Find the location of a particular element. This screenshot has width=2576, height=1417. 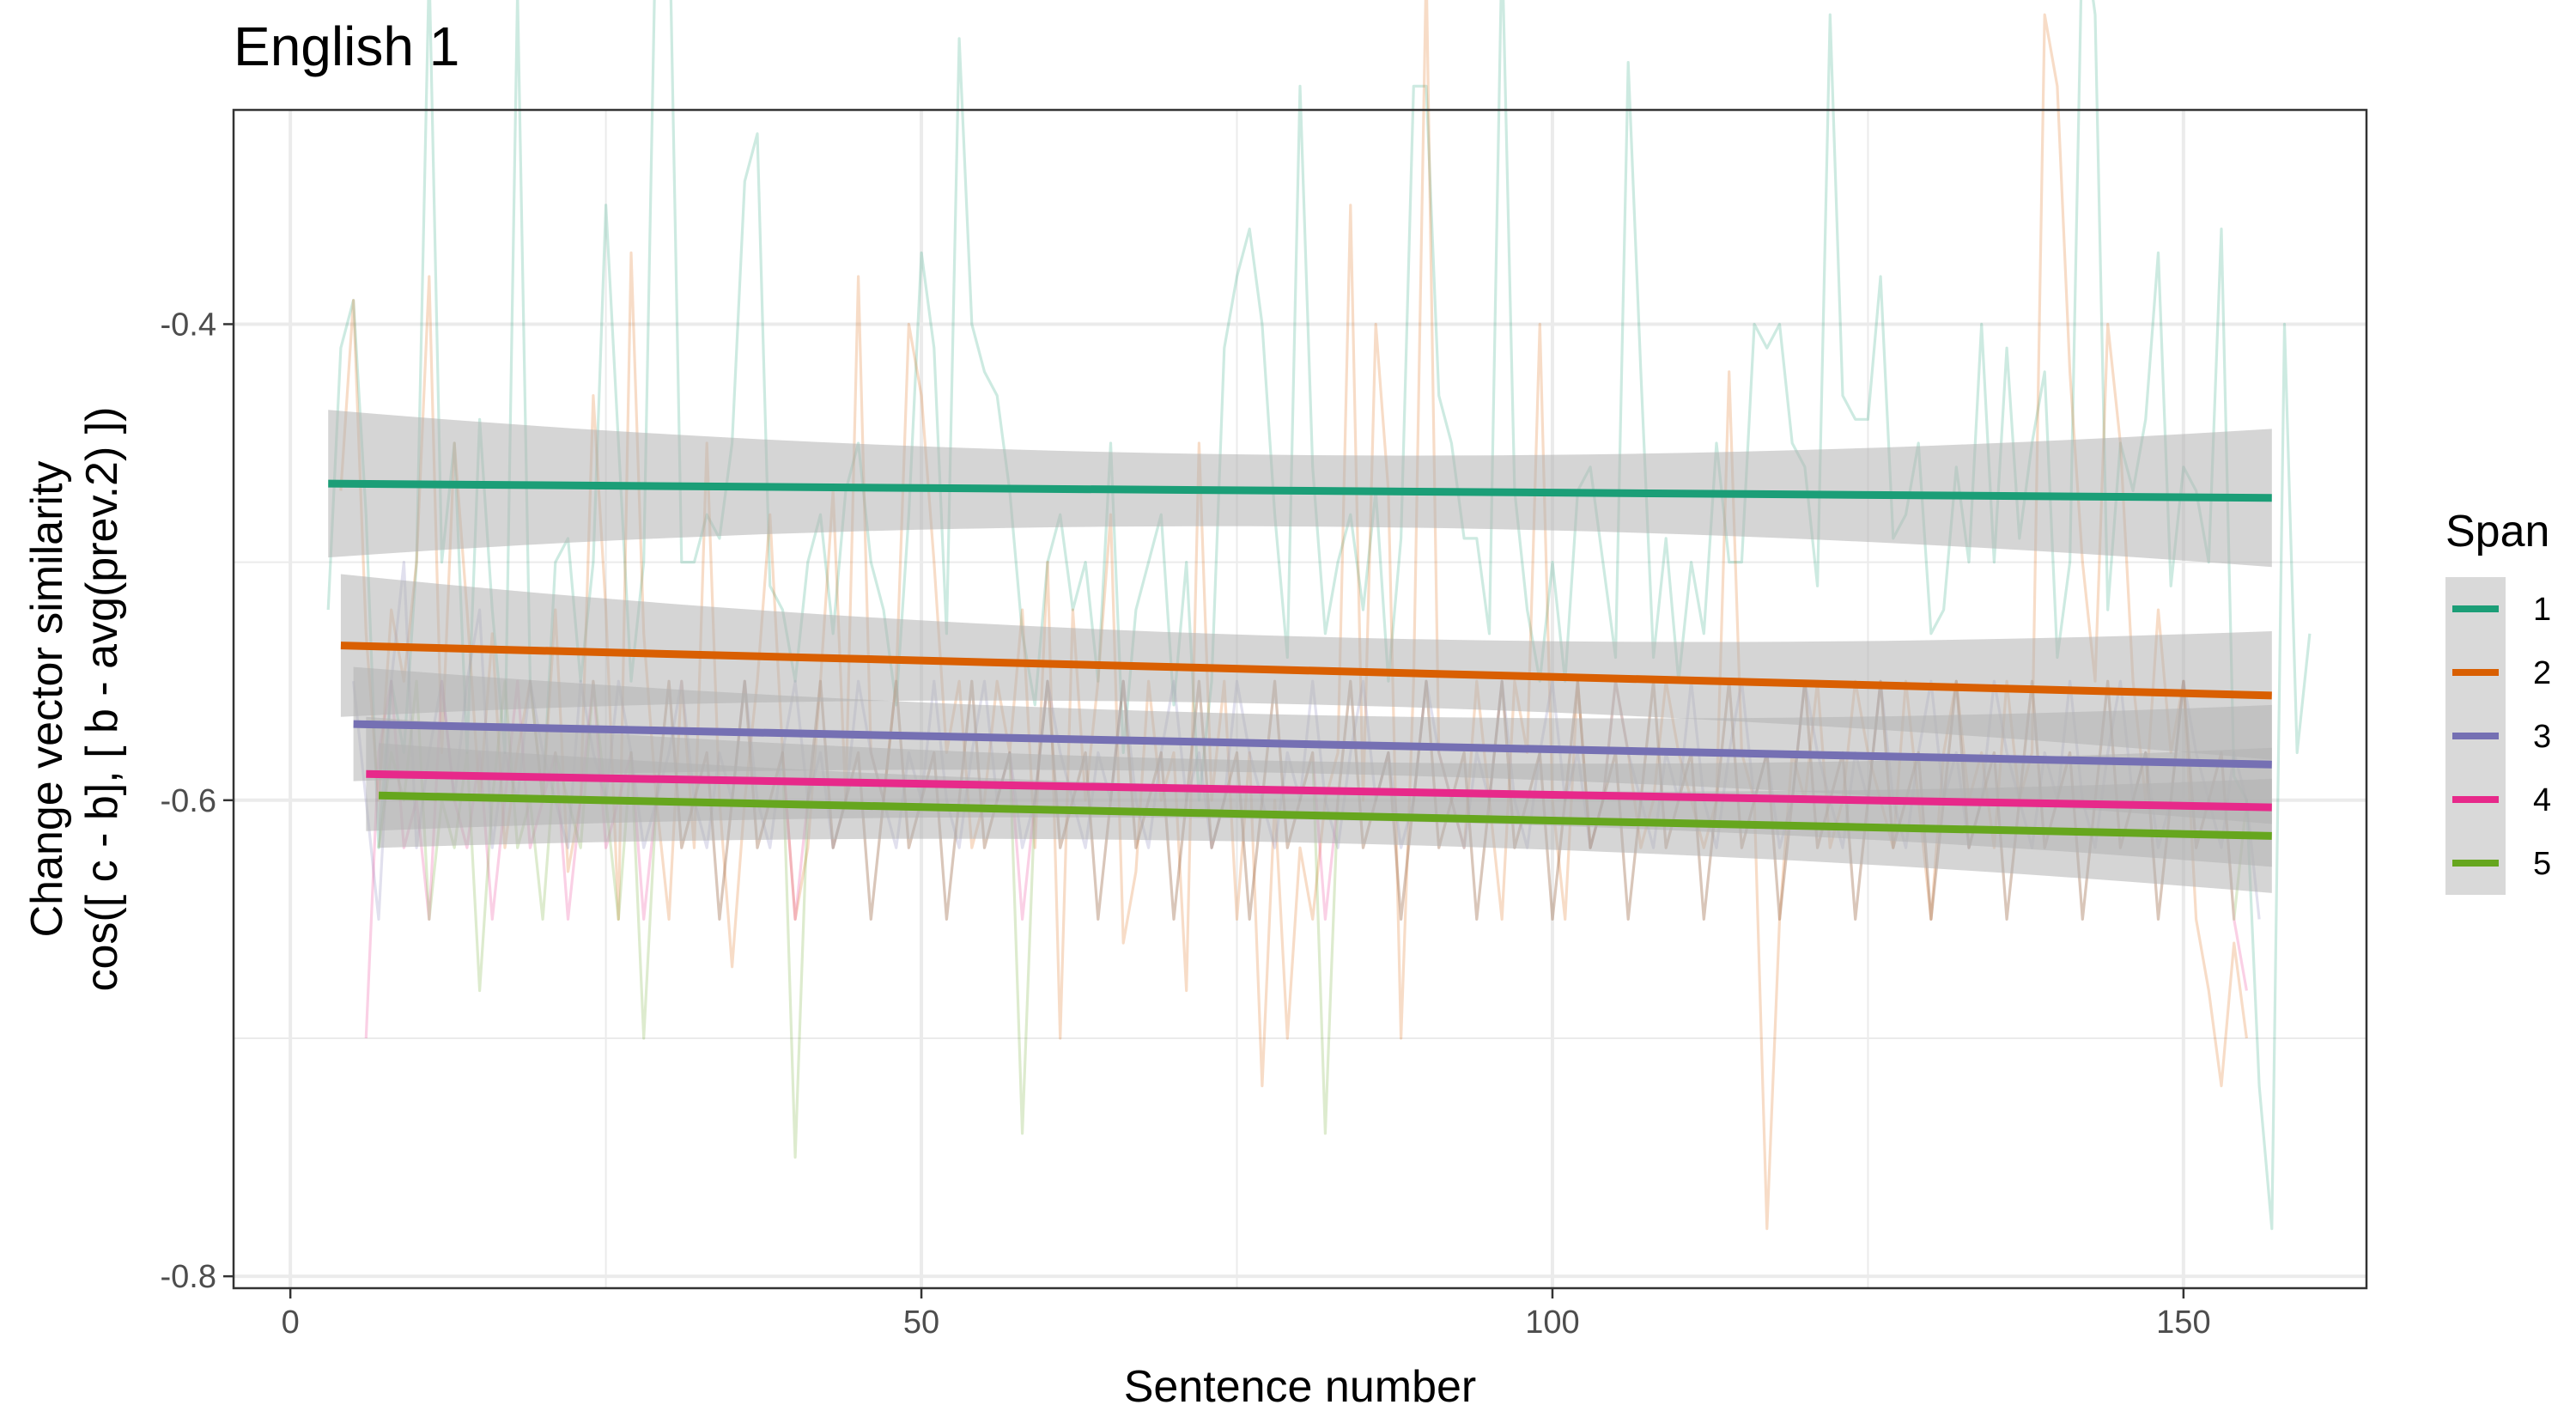

legend-label-4: 4 is located at coordinates (2542, 800).